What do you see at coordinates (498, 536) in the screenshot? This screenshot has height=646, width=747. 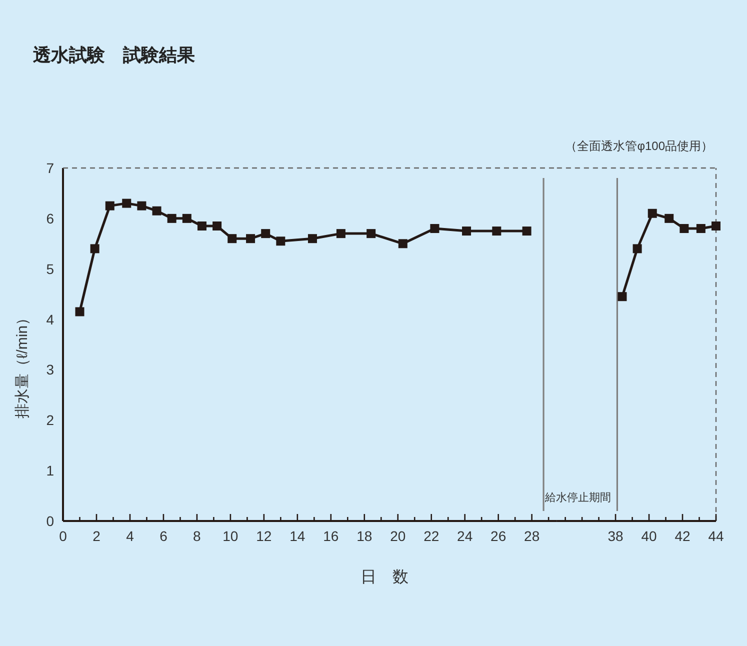 I see `x-tick-label: 26` at bounding box center [498, 536].